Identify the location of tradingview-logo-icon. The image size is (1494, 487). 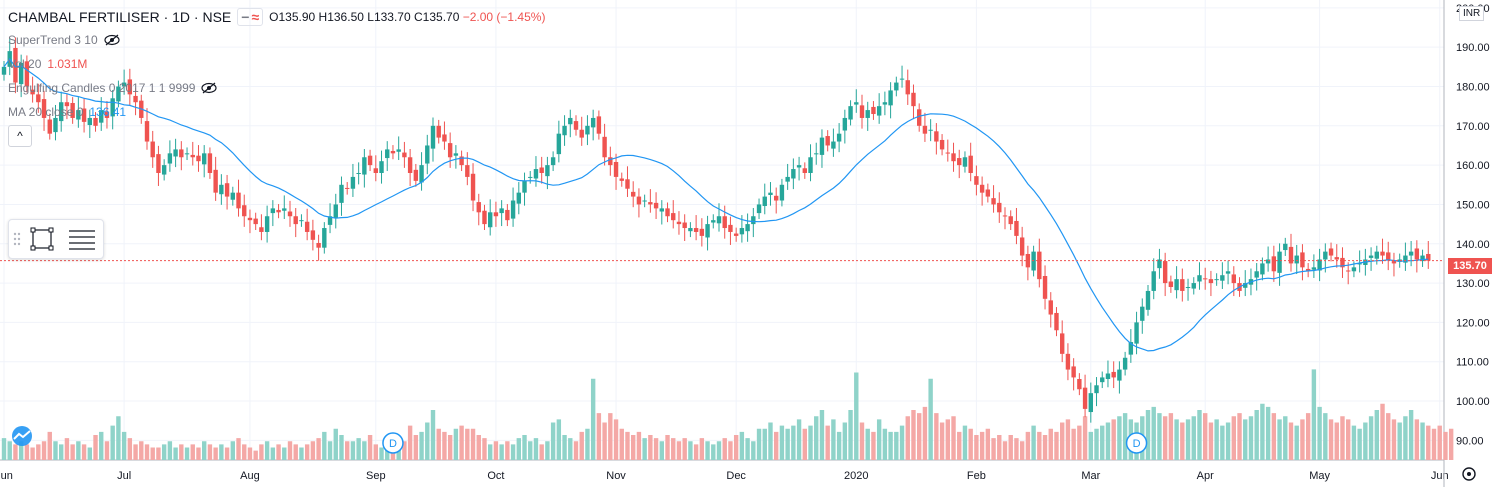
(22, 436).